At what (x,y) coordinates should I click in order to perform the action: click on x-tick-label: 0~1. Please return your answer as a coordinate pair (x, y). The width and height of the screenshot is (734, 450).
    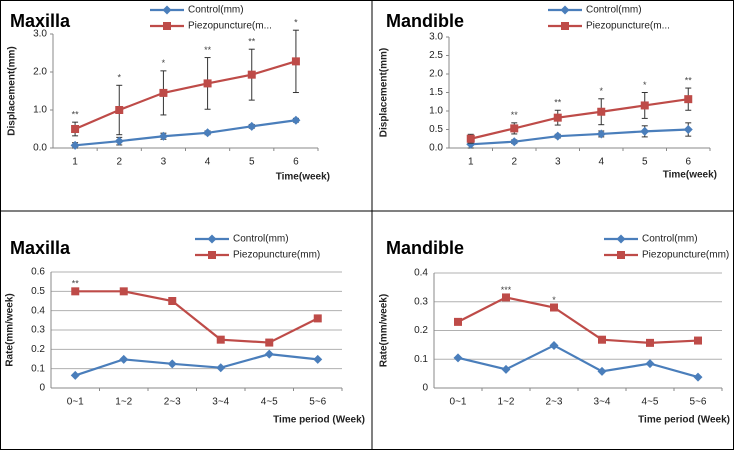
    Looking at the image, I should click on (75, 402).